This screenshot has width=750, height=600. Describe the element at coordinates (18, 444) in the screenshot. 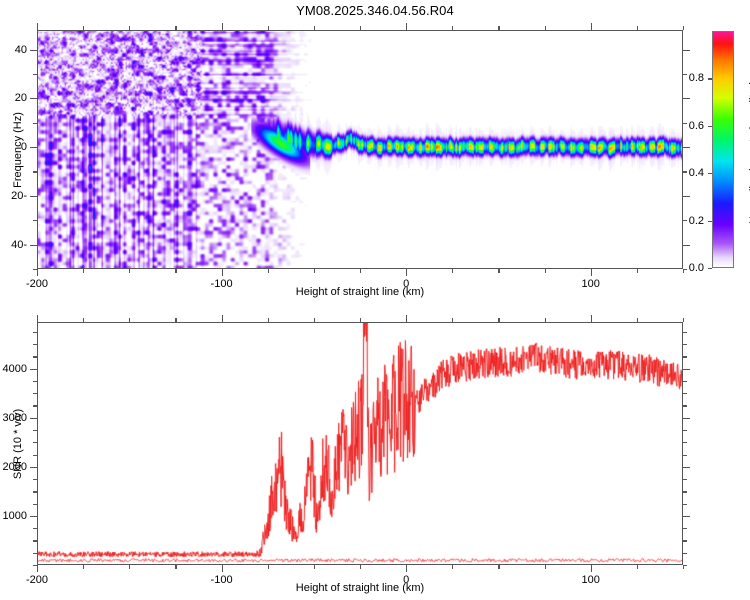

I see `snr-yaxis-label: SNR (10 * v/v)` at that location.